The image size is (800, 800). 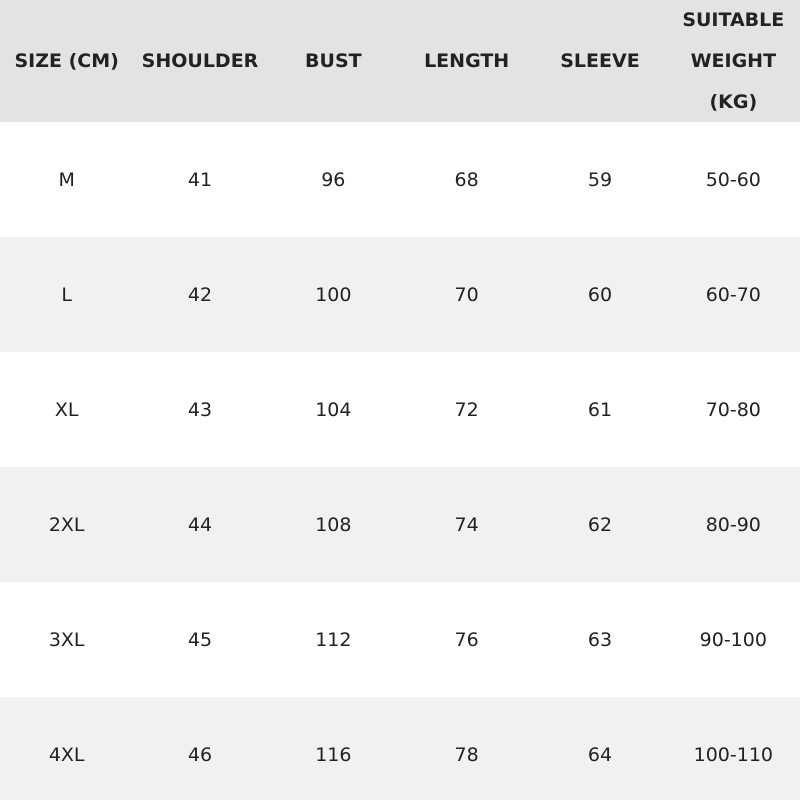 I want to click on table-row: 4XL 46 116 78 64 100-110, so click(x=400, y=748).